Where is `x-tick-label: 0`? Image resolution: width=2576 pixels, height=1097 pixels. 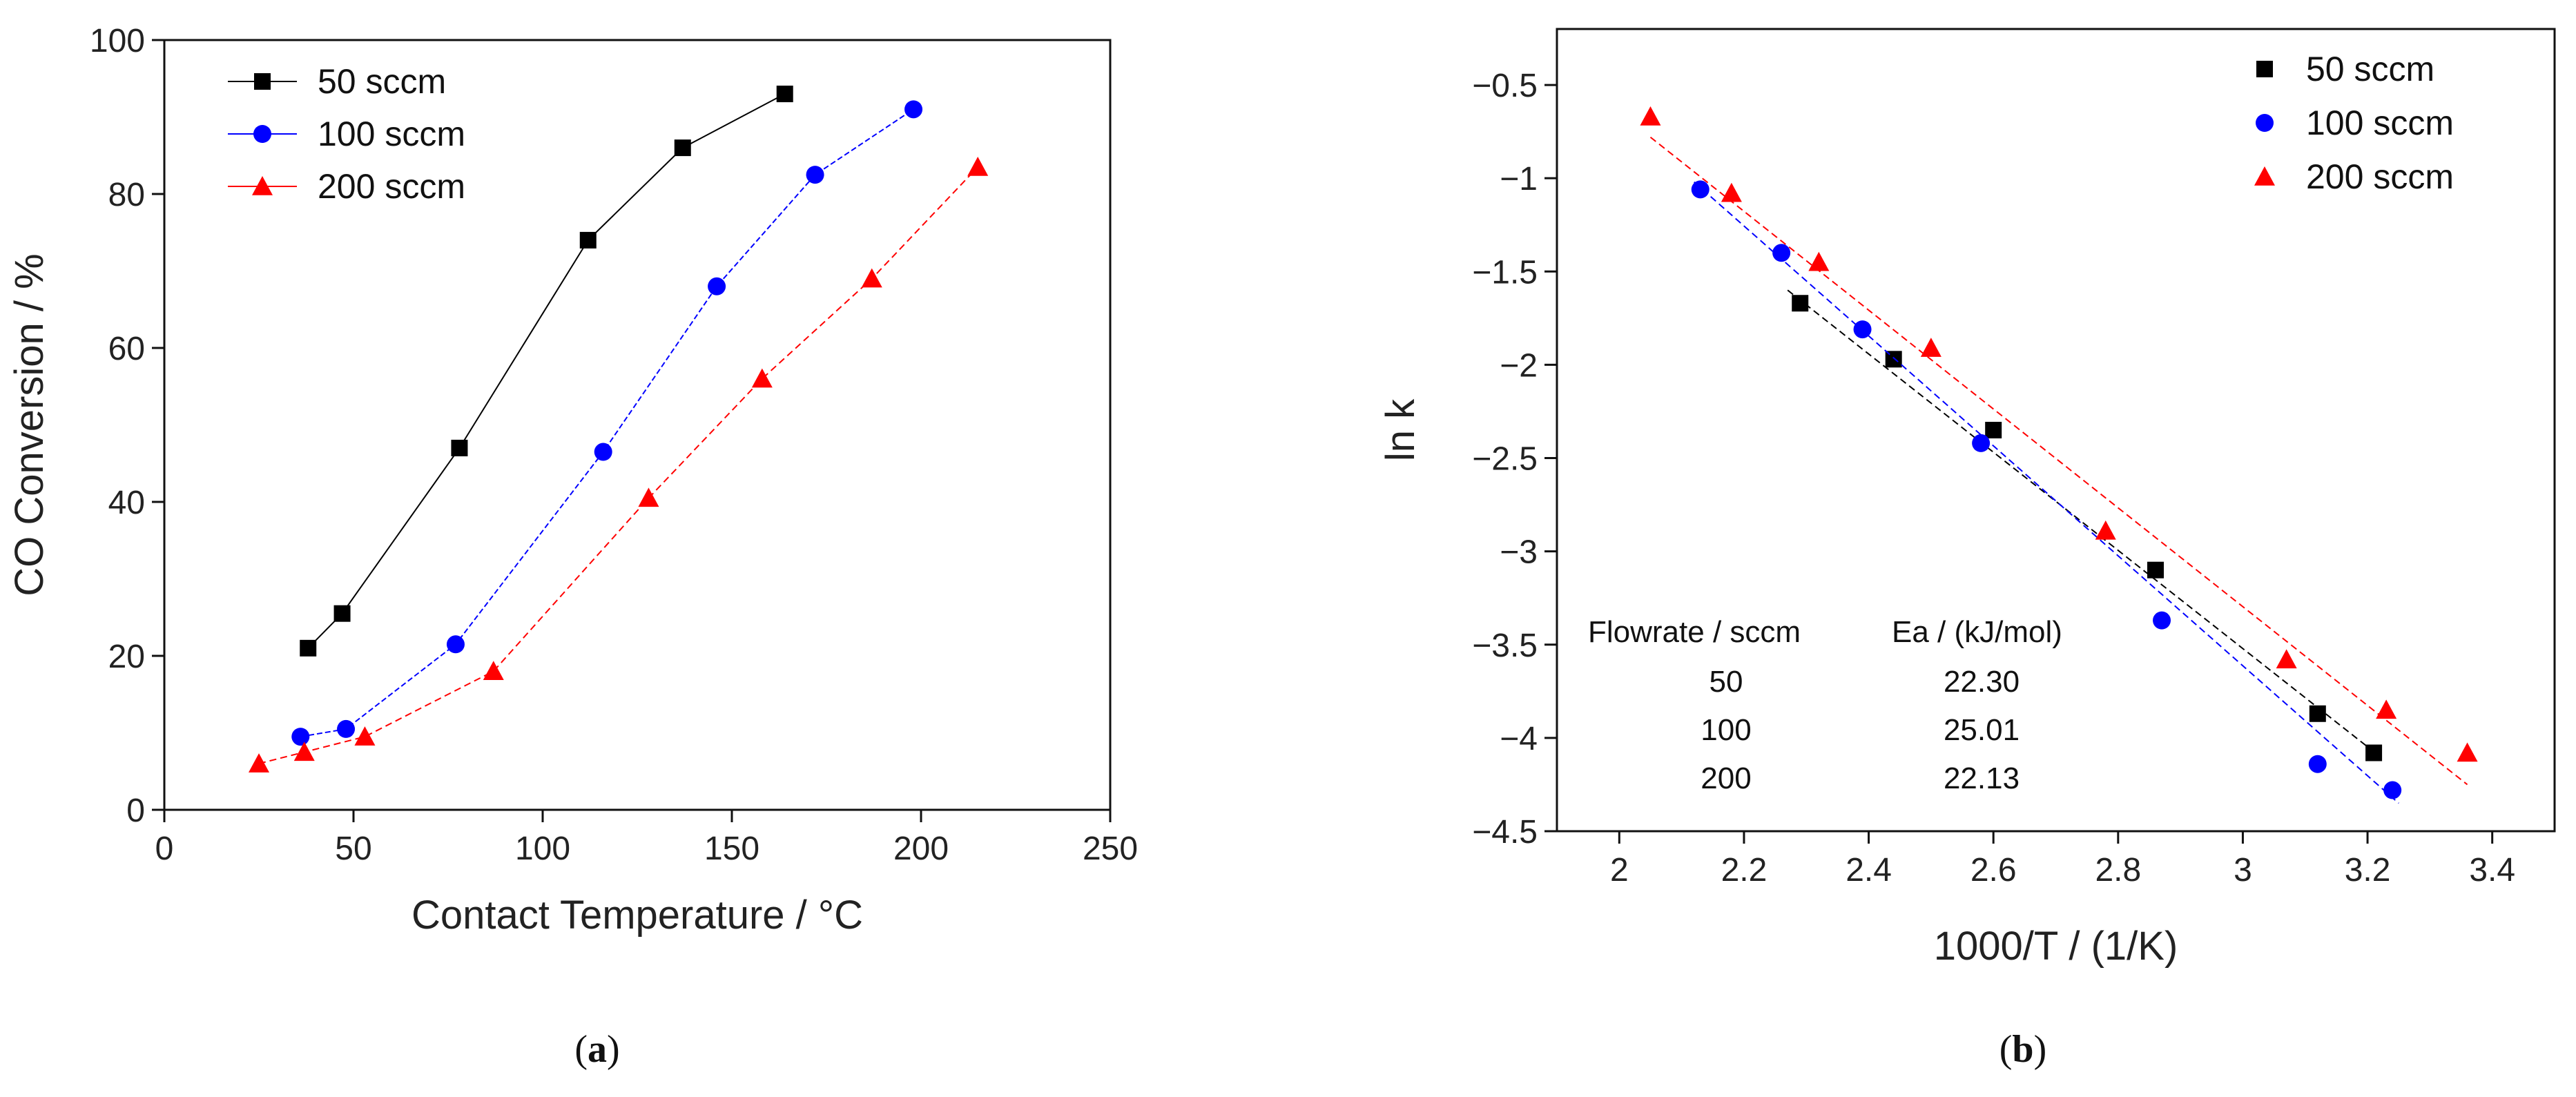
x-tick-label: 0 is located at coordinates (164, 849).